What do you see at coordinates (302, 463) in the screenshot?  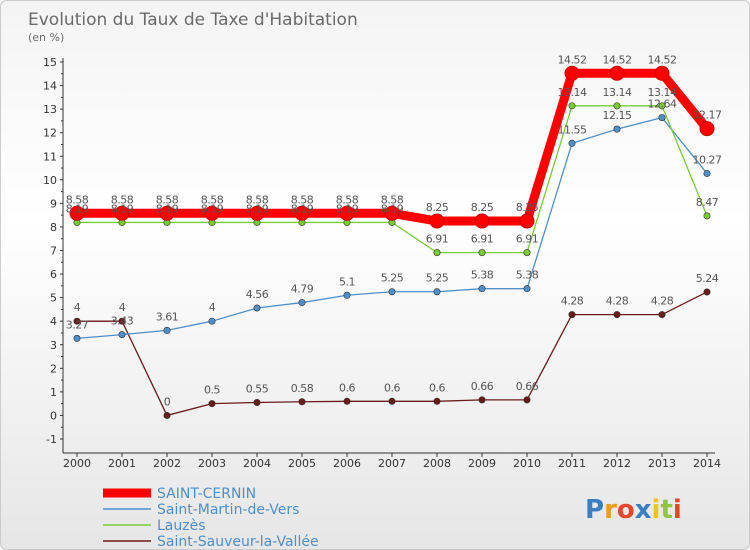 I see `x-tick-label: 2005` at bounding box center [302, 463].